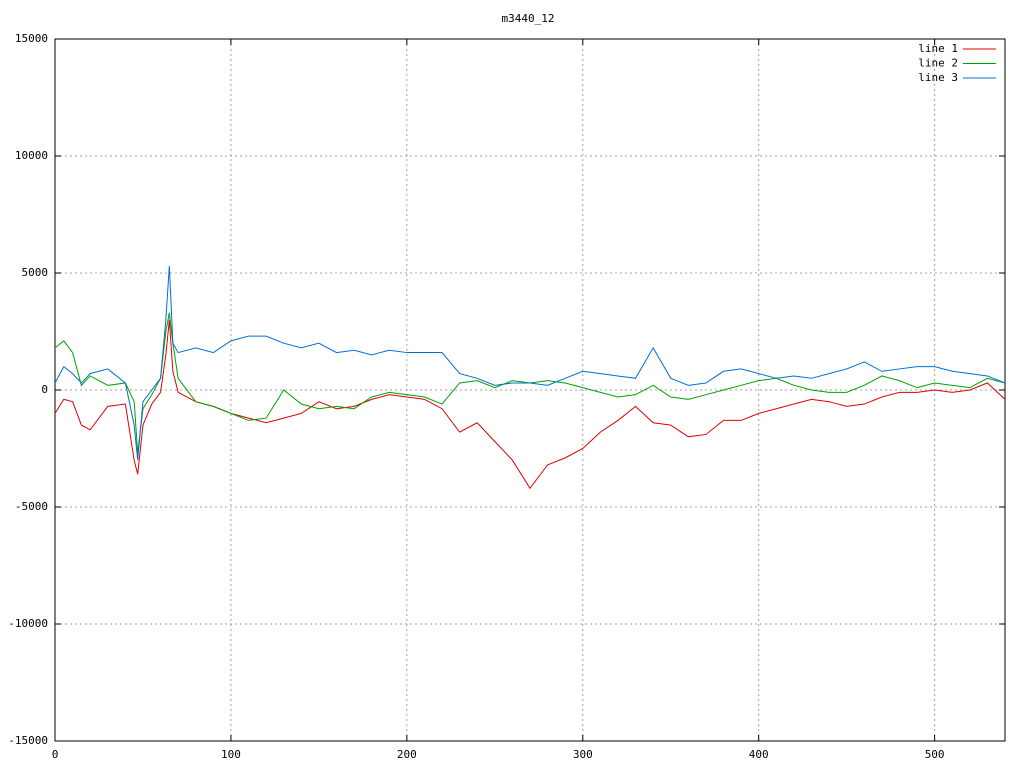  I want to click on y-tick-label: 15000, so click(31, 38).